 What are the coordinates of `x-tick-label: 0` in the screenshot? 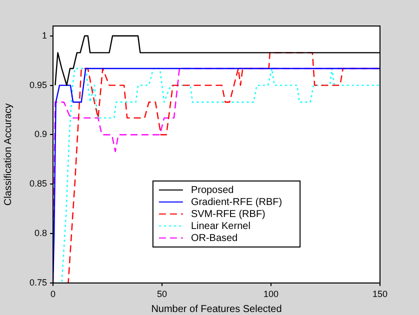 It's located at (53, 293).